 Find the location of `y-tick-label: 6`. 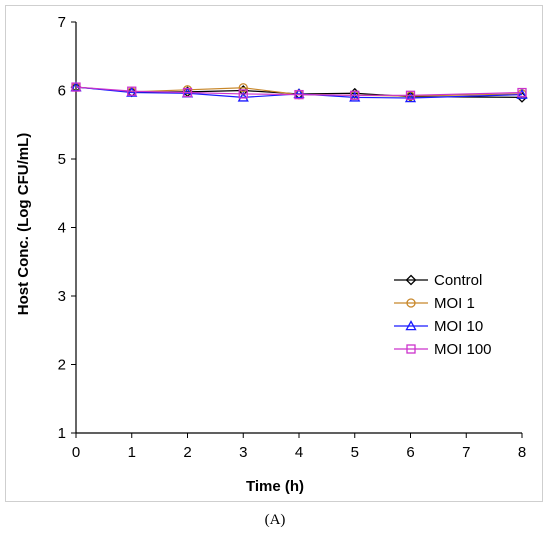

y-tick-label: 6 is located at coordinates (62, 91).